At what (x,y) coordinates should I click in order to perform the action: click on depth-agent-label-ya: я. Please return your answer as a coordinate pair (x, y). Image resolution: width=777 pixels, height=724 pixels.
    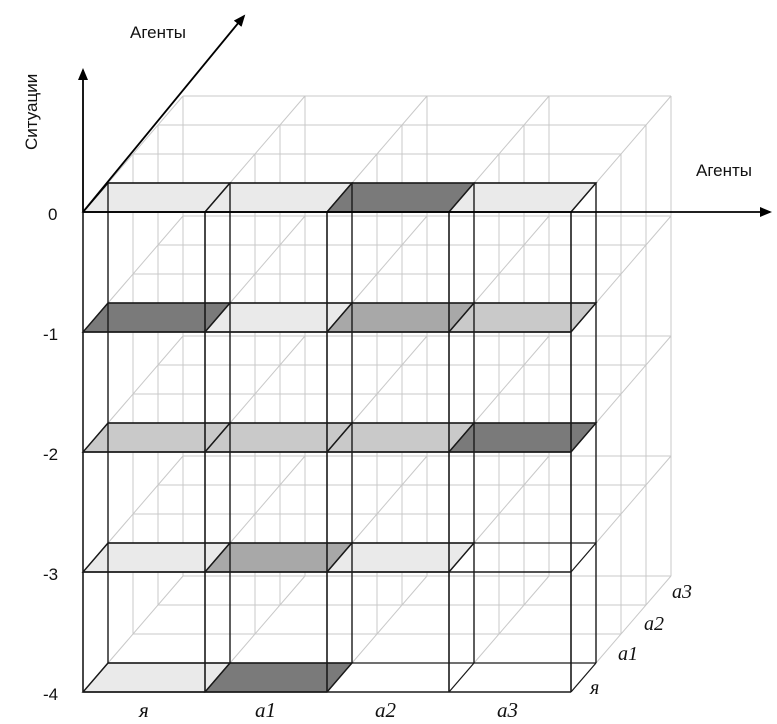
    Looking at the image, I should click on (594, 688).